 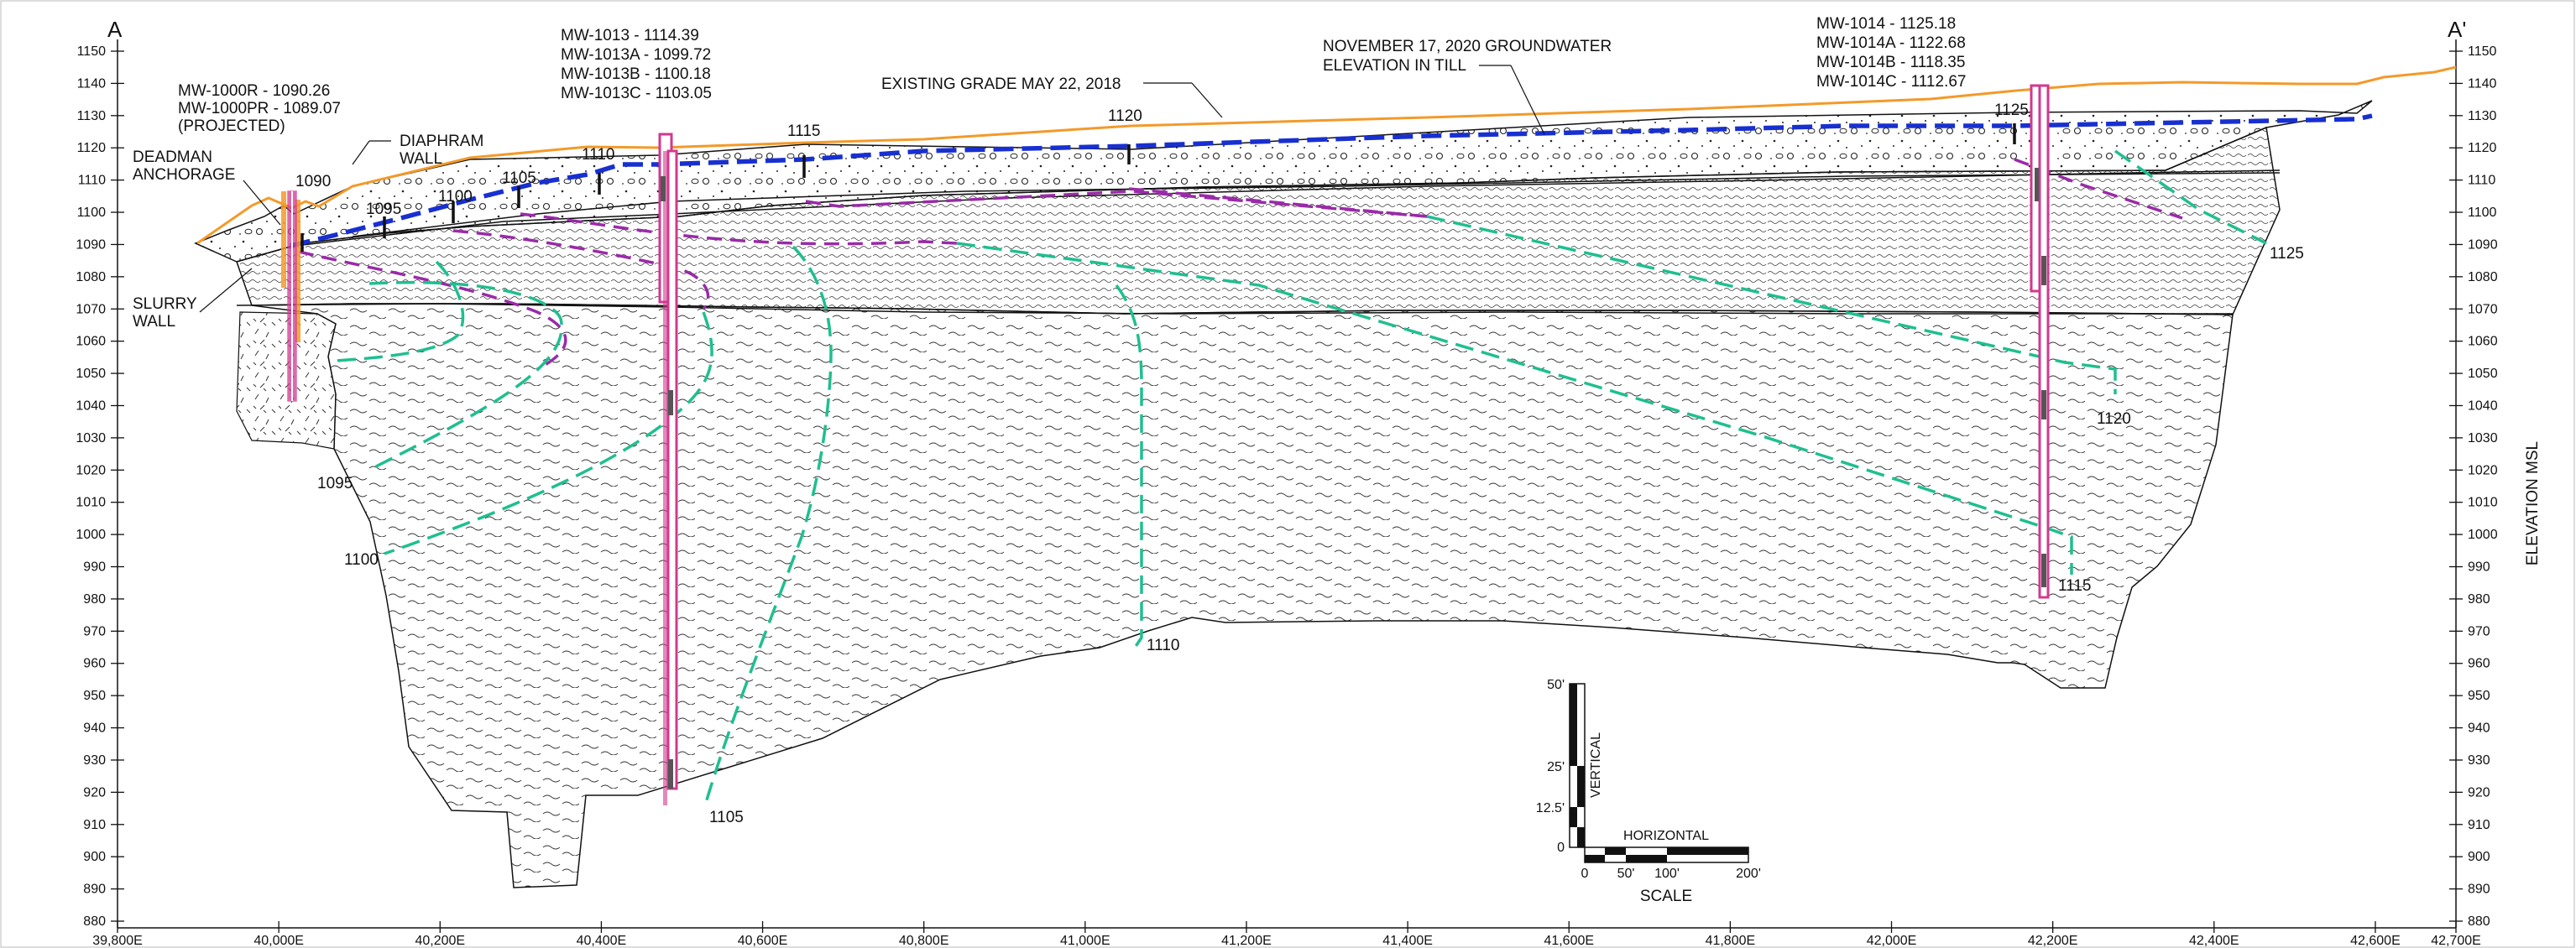 What do you see at coordinates (1550, 808) in the screenshot?
I see `scale-v-tick-12-5: 12.5'` at bounding box center [1550, 808].